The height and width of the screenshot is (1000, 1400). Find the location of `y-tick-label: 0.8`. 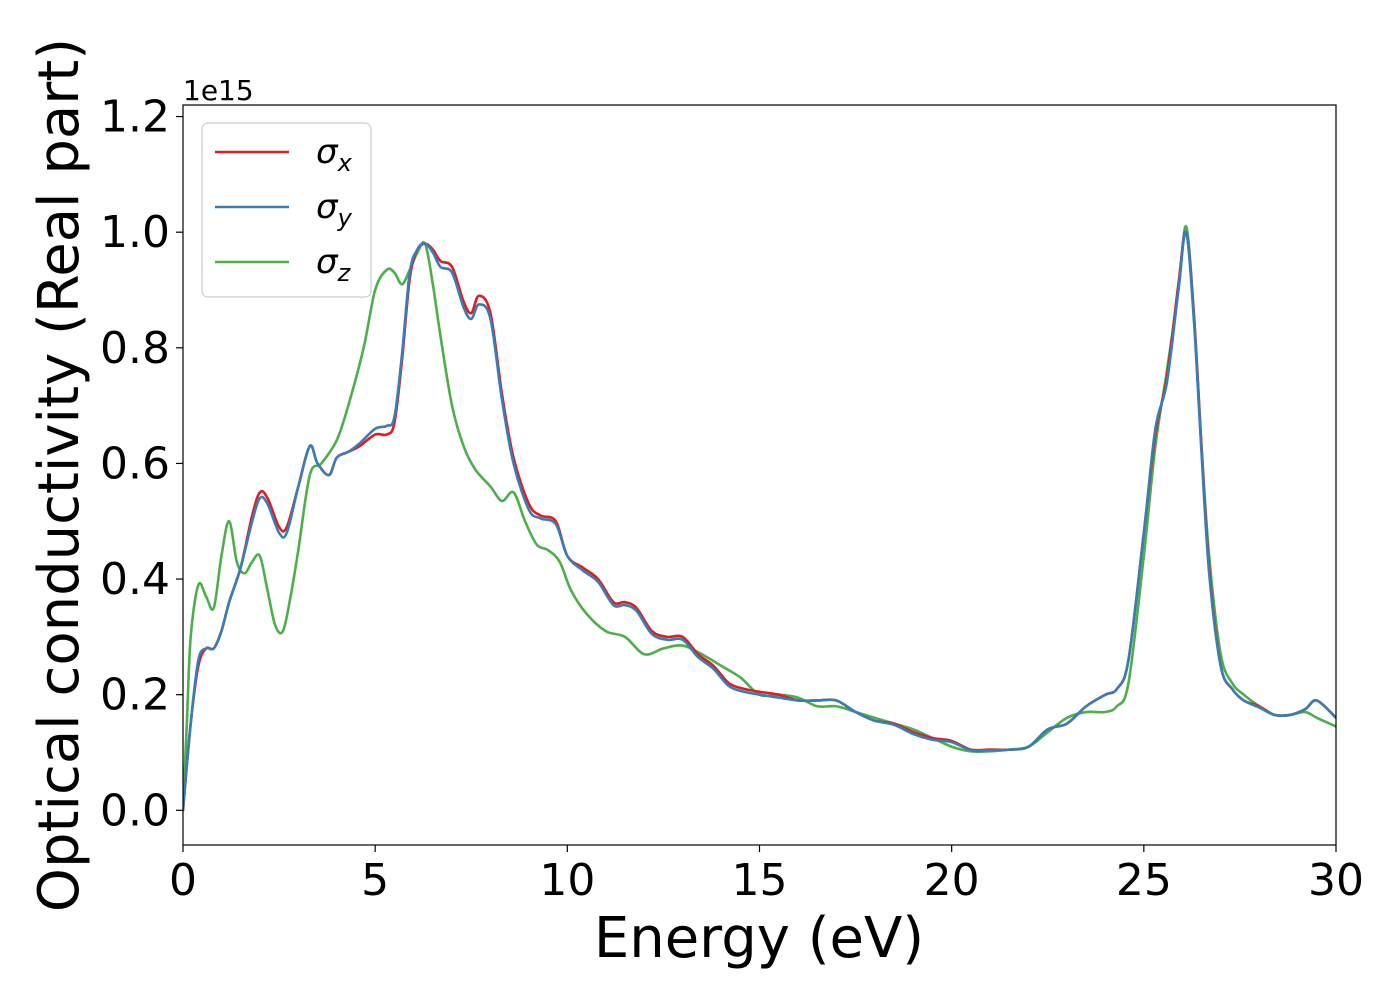

y-tick-label: 0.8 is located at coordinates (135, 348).